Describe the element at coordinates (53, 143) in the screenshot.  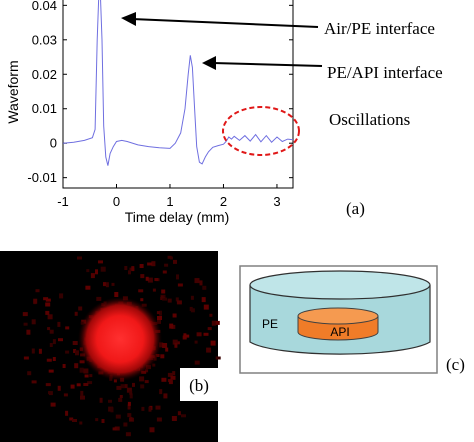
I see `y-tick-label: 0` at that location.